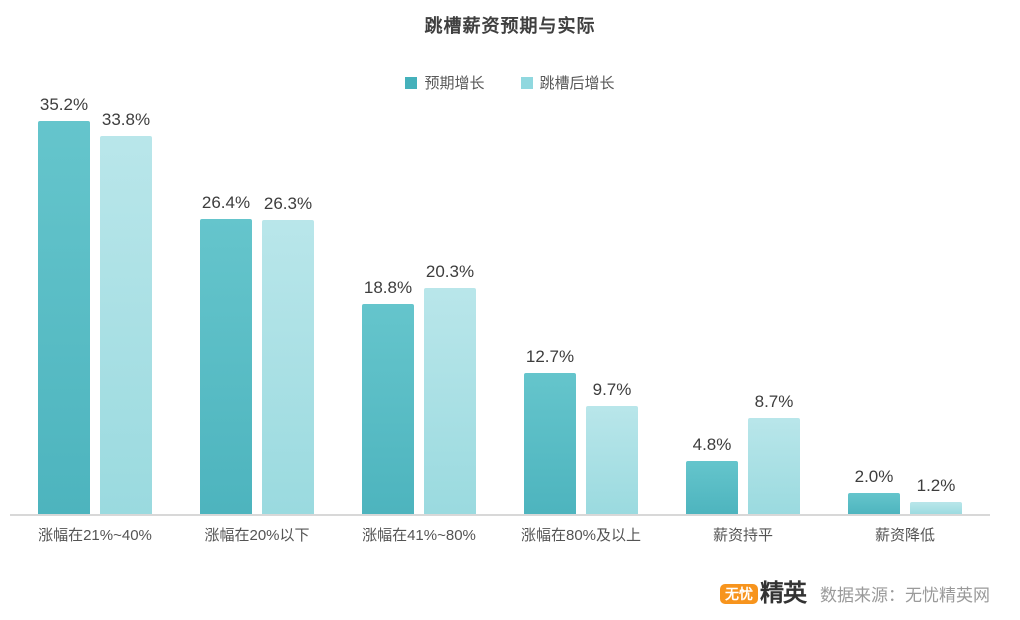 This screenshot has height=620, width=1020. Describe the element at coordinates (577, 83) in the screenshot. I see `legend-label-actual: 跳槽后增长` at that location.